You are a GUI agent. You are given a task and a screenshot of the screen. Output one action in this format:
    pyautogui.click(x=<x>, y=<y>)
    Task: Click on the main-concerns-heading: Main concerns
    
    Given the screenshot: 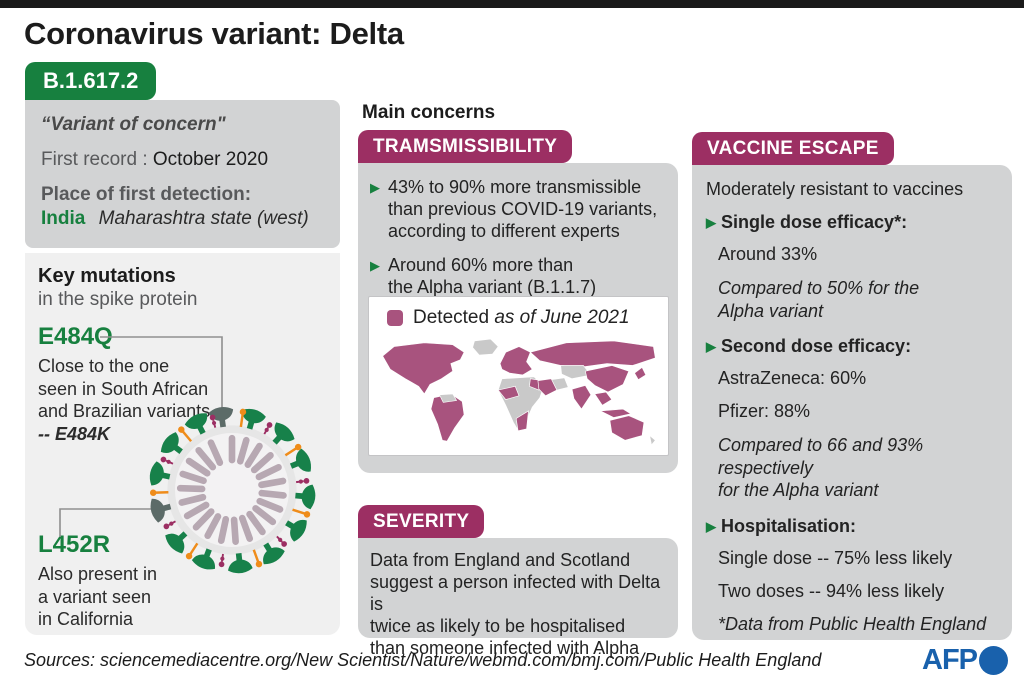 What is the action you would take?
    pyautogui.click(x=429, y=112)
    